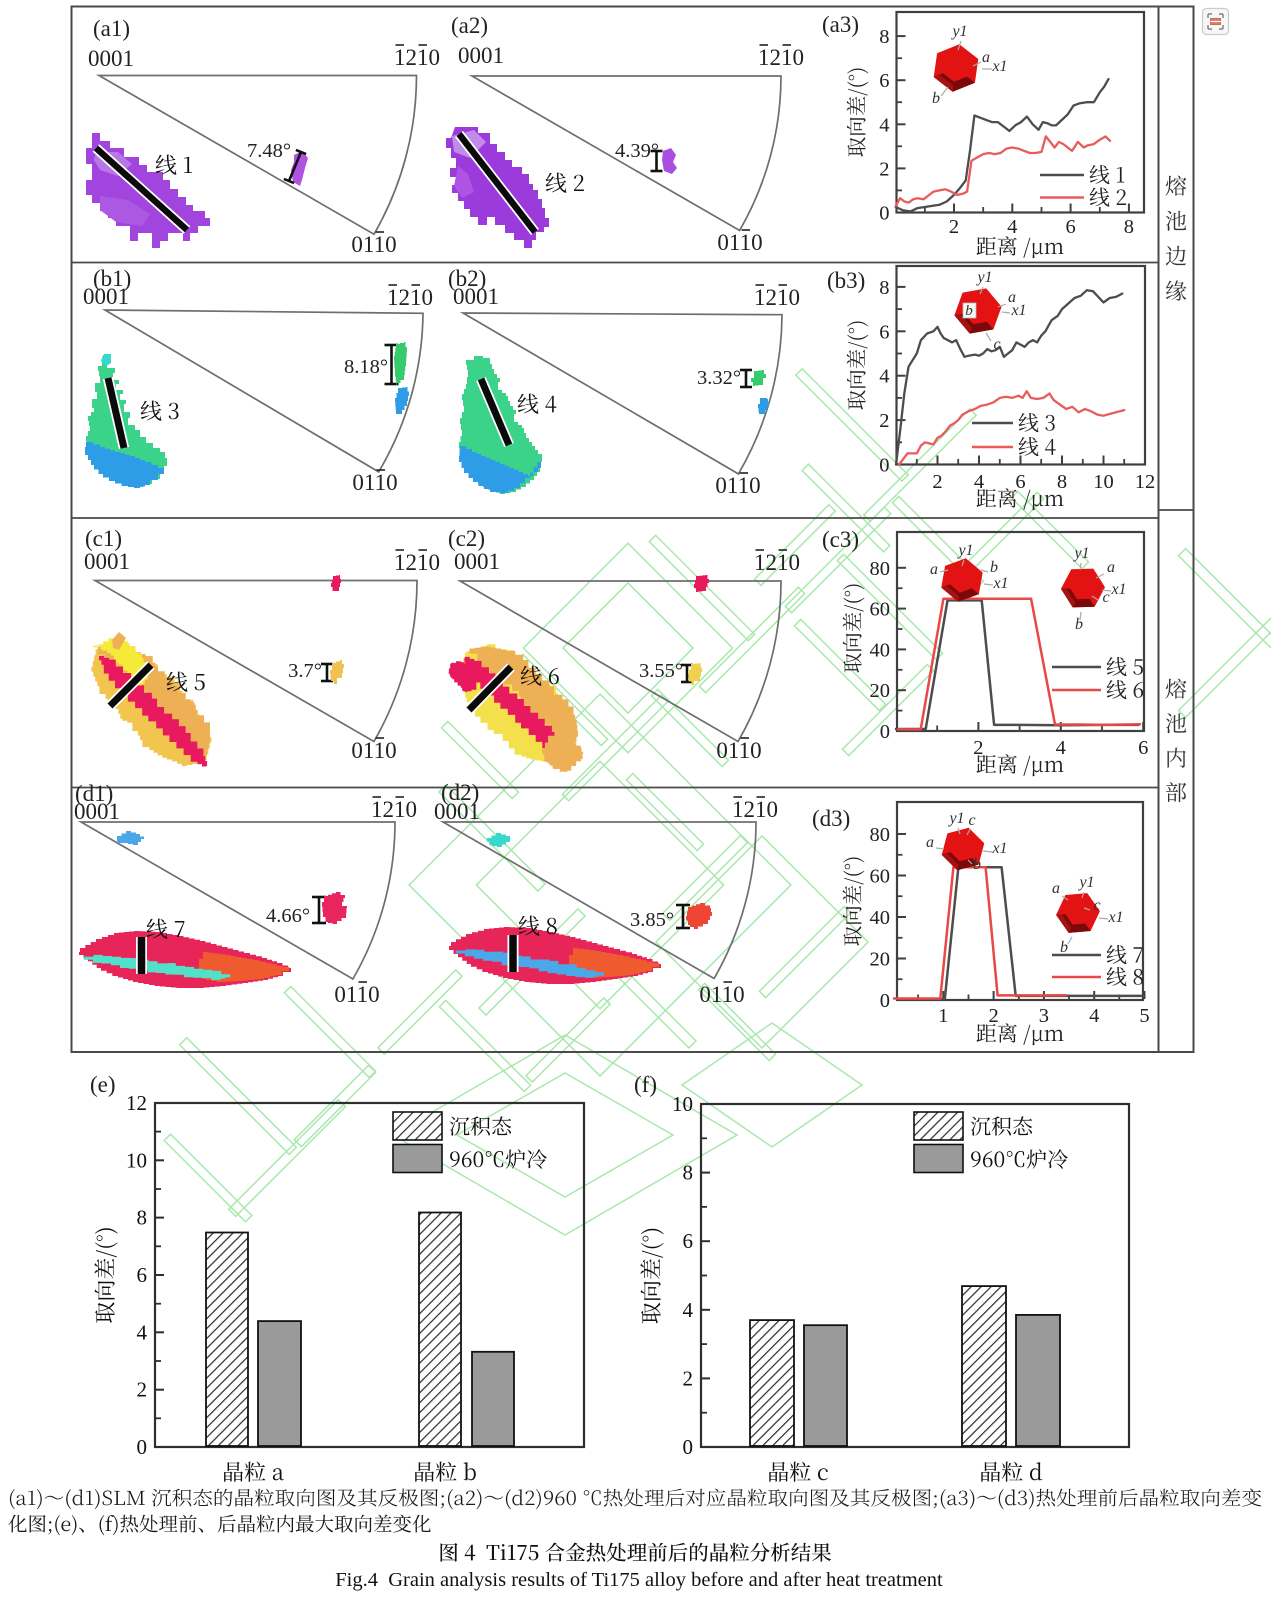  Describe the element at coordinates (112, 278) in the screenshot. I see `svg-text: (b1)` at that location.